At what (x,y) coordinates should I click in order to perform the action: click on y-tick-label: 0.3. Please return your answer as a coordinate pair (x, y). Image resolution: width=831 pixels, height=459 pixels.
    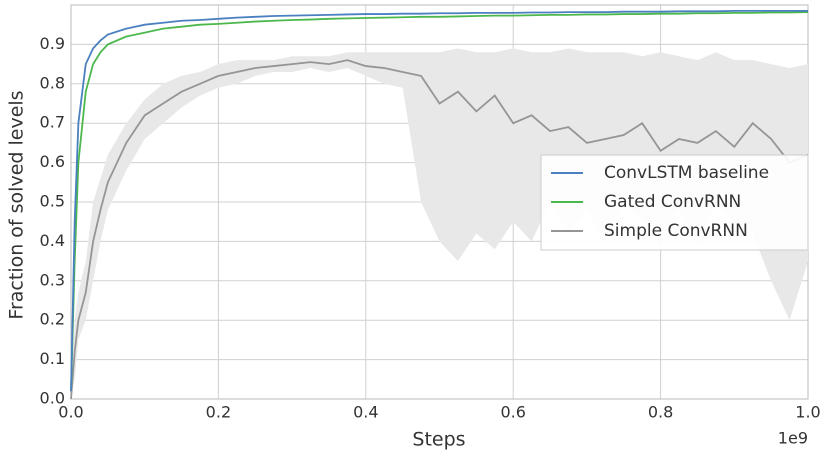
    Looking at the image, I should click on (52, 279).